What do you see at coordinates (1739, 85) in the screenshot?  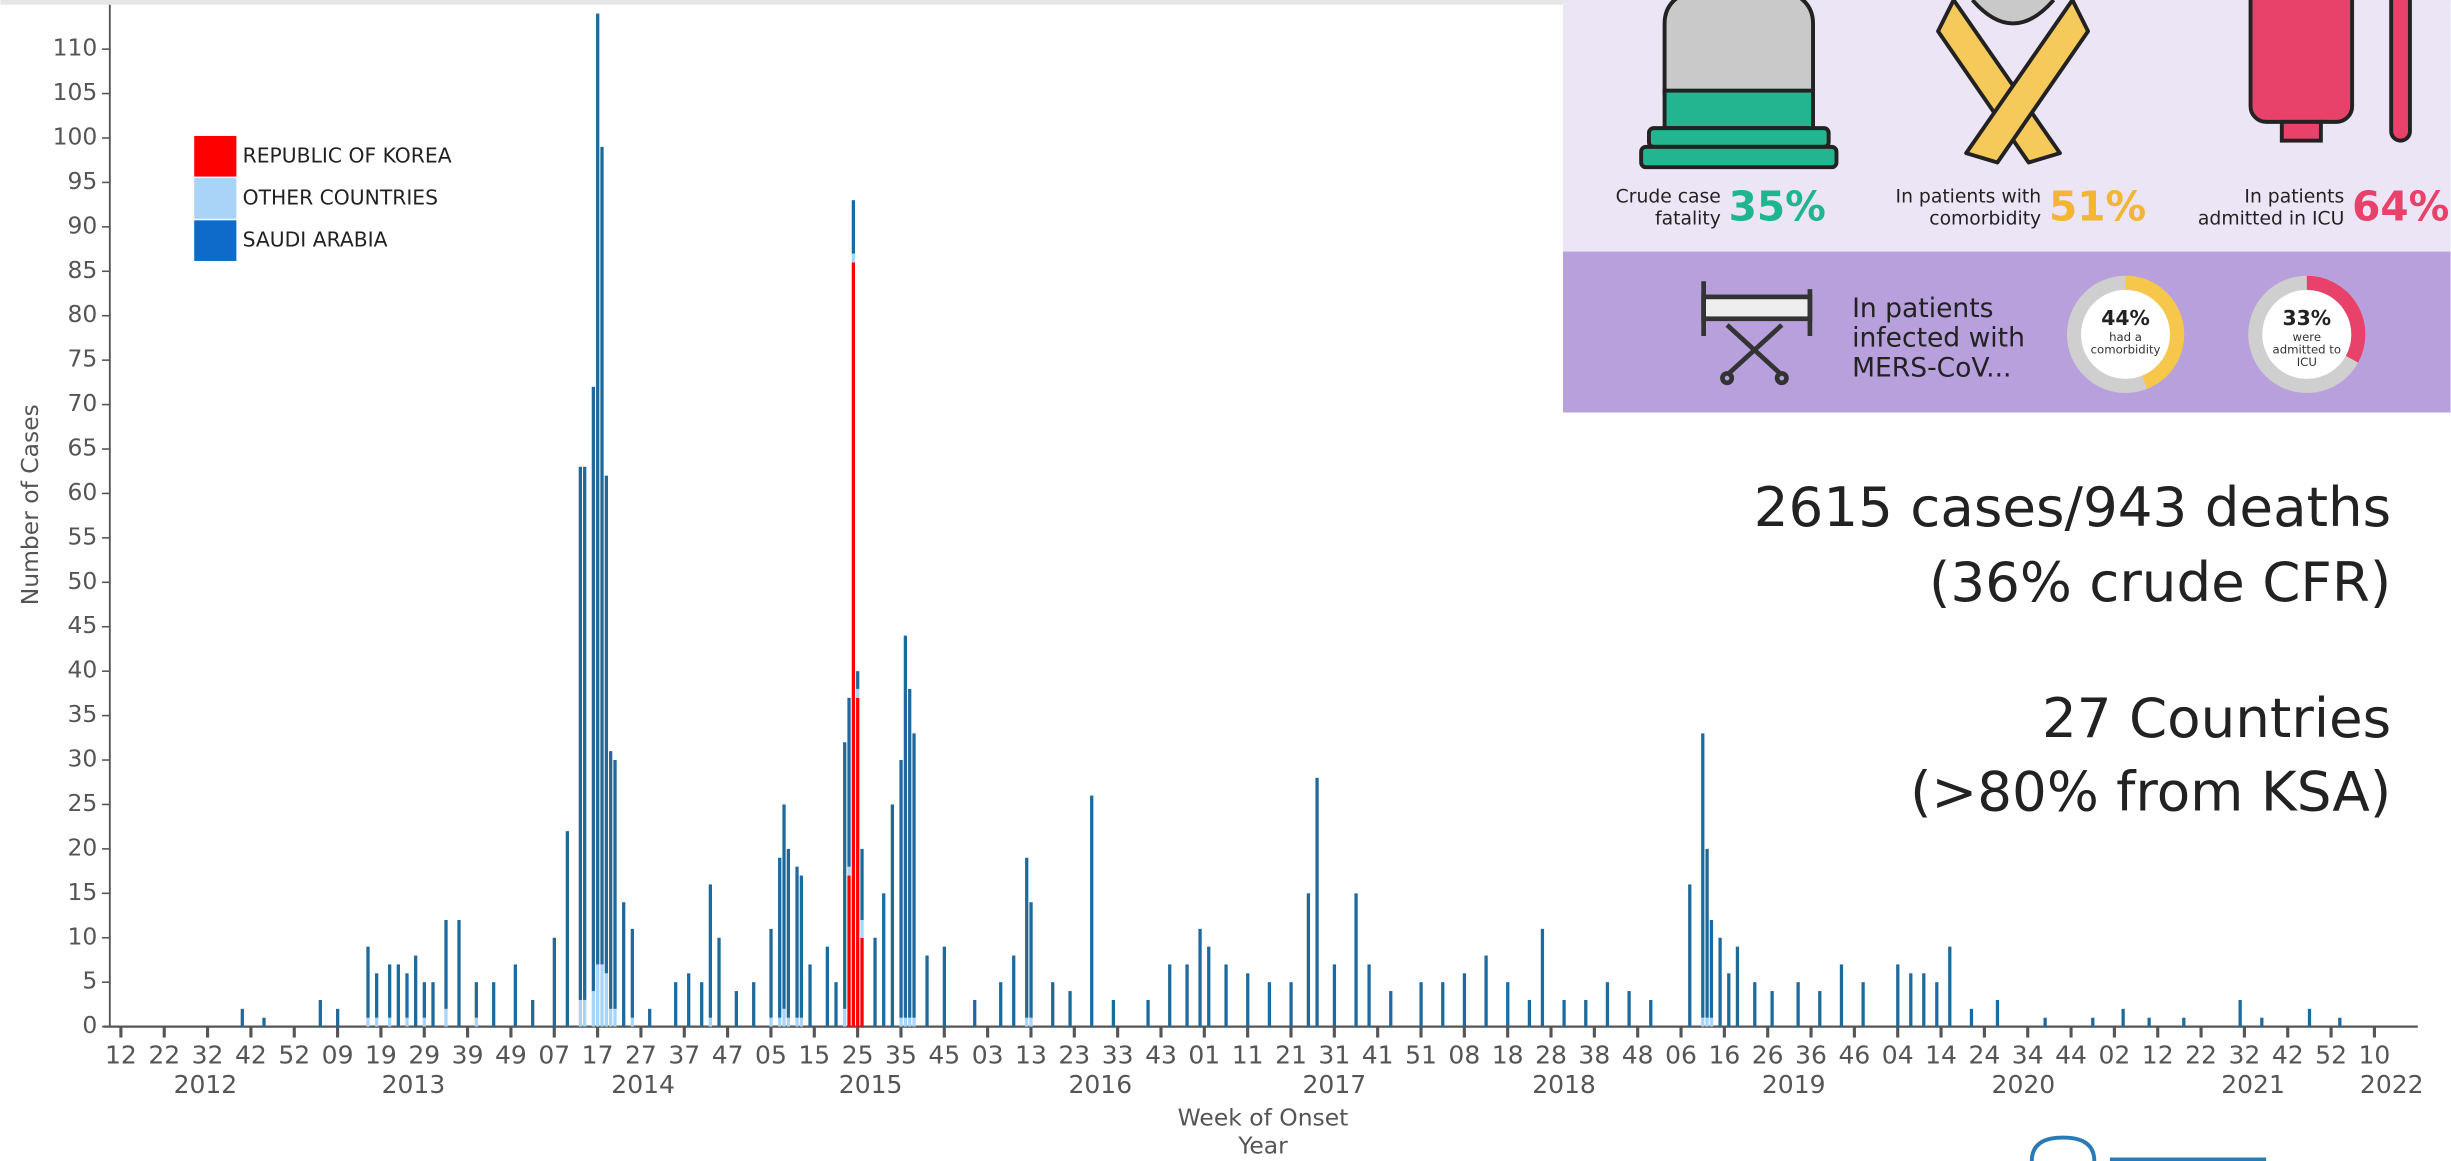 I see `bell-jar-icon` at bounding box center [1739, 85].